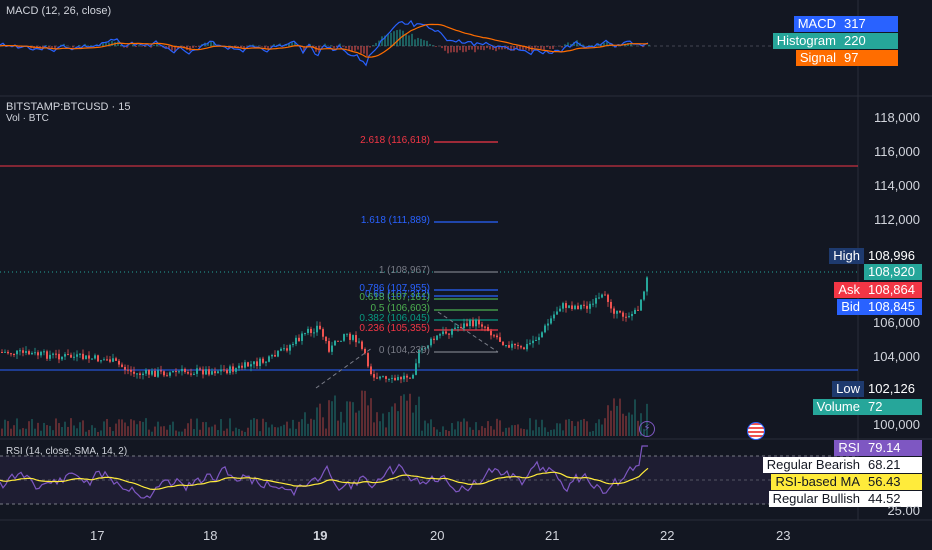 This screenshot has width=932, height=550. I want to click on tag-label: Regular Bullish, so click(816, 499).